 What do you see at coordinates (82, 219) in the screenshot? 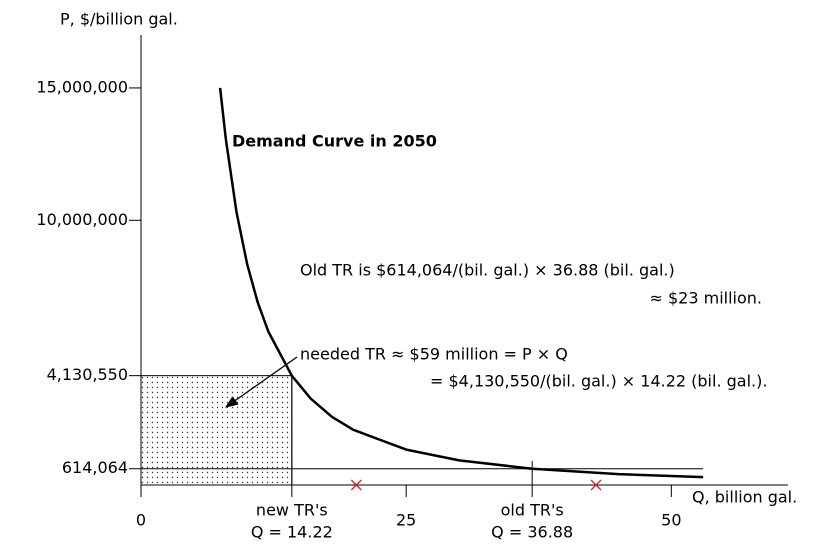
I see `y-tick-label: 10,000,000` at bounding box center [82, 219].